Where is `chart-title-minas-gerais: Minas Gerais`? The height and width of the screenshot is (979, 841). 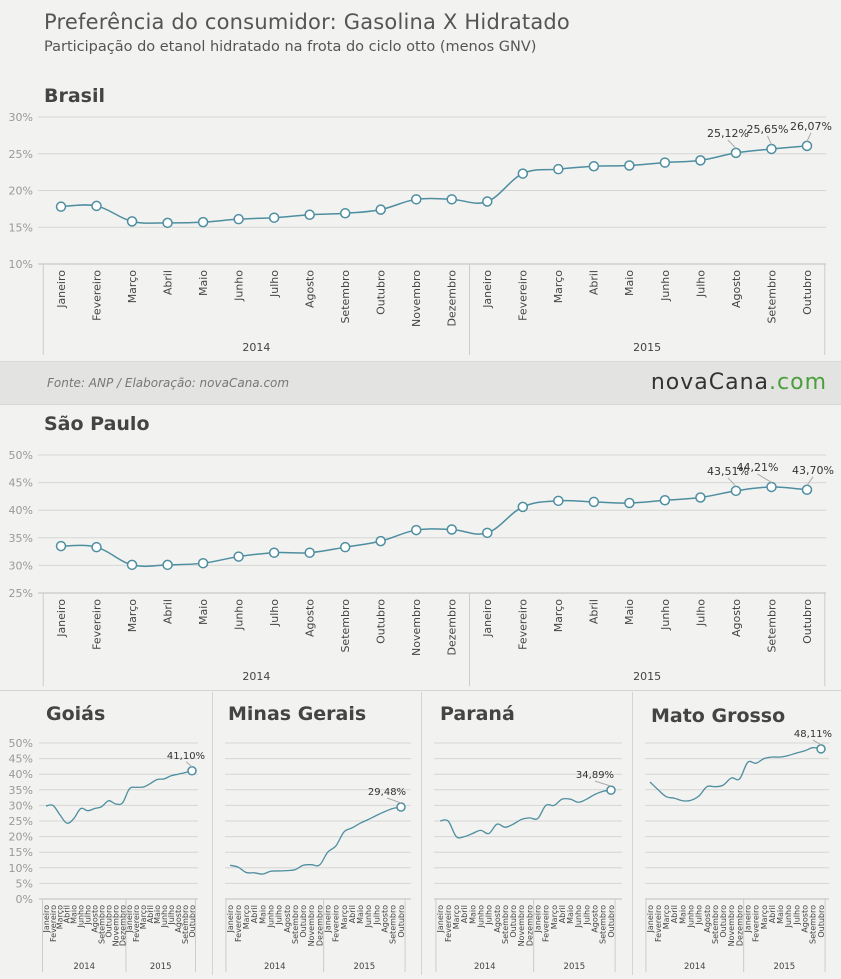
chart-title-minas-gerais: Minas Gerais is located at coordinates (297, 714).